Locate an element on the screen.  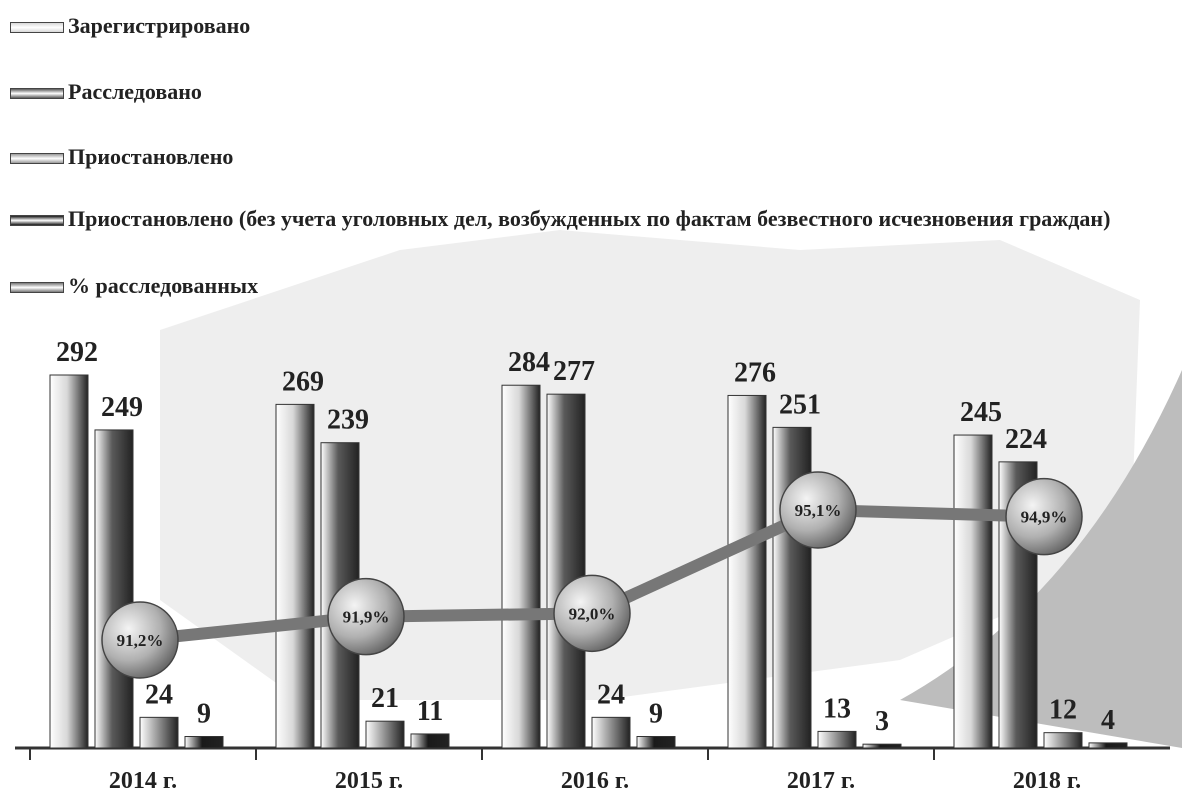
legend-label: Приостановлено is located at coordinates (151, 156).